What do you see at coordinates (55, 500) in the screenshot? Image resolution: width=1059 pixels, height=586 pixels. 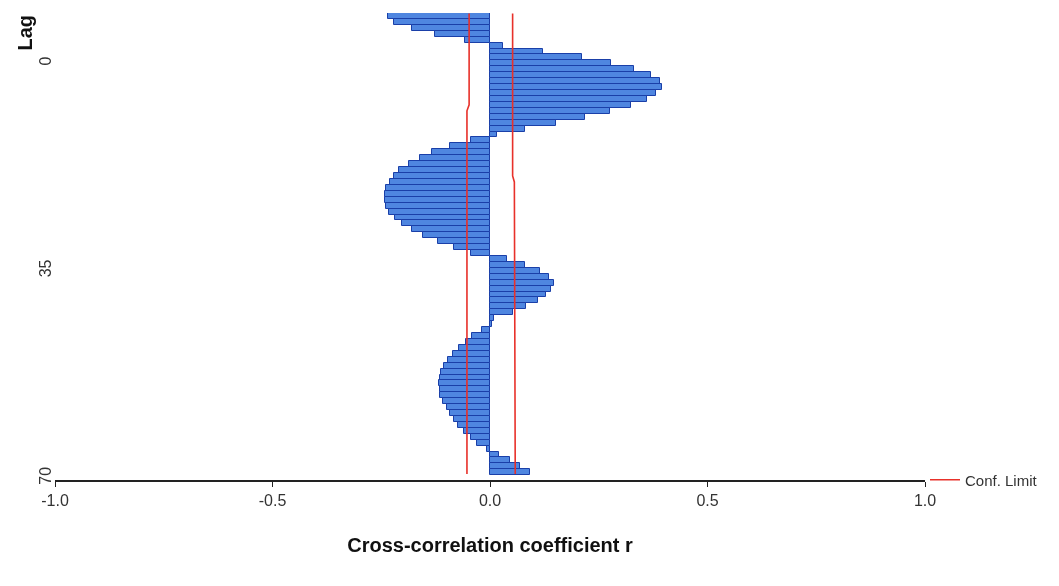 I see `x-tick-label: -1.0` at bounding box center [55, 500].